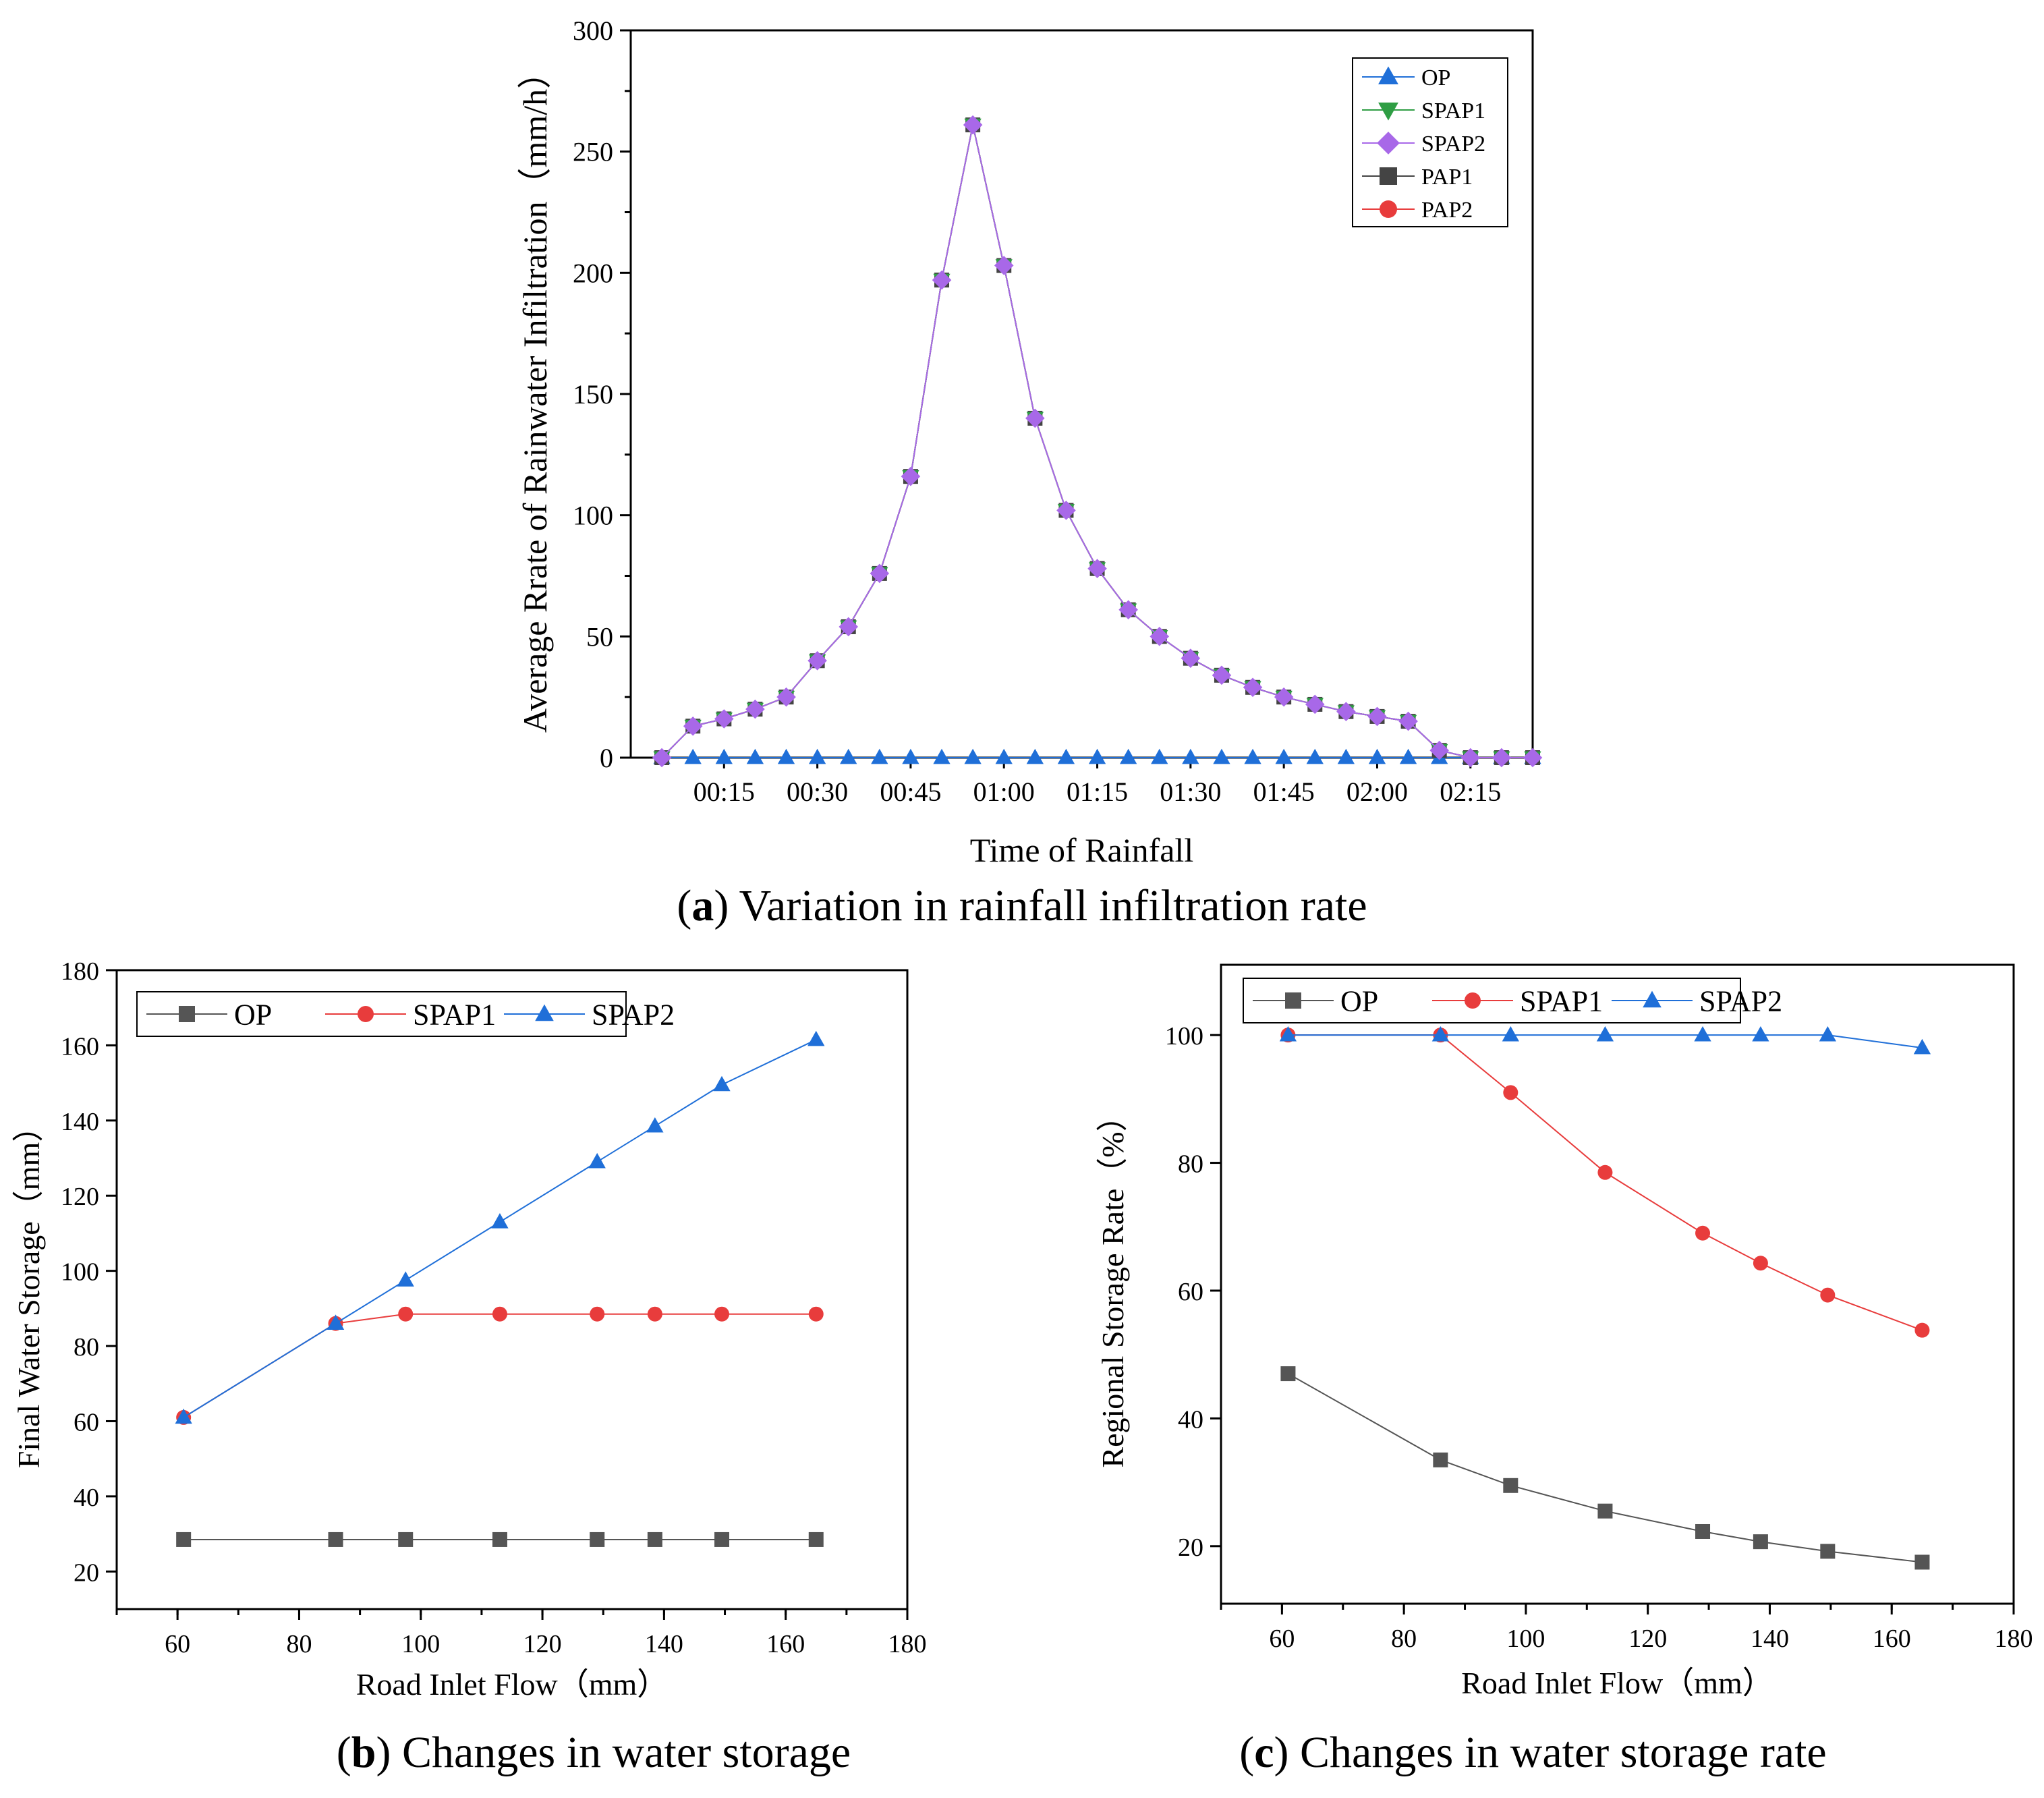  What do you see at coordinates (177, 1644) in the screenshot?
I see `x-tick-label: 60` at bounding box center [177, 1644].